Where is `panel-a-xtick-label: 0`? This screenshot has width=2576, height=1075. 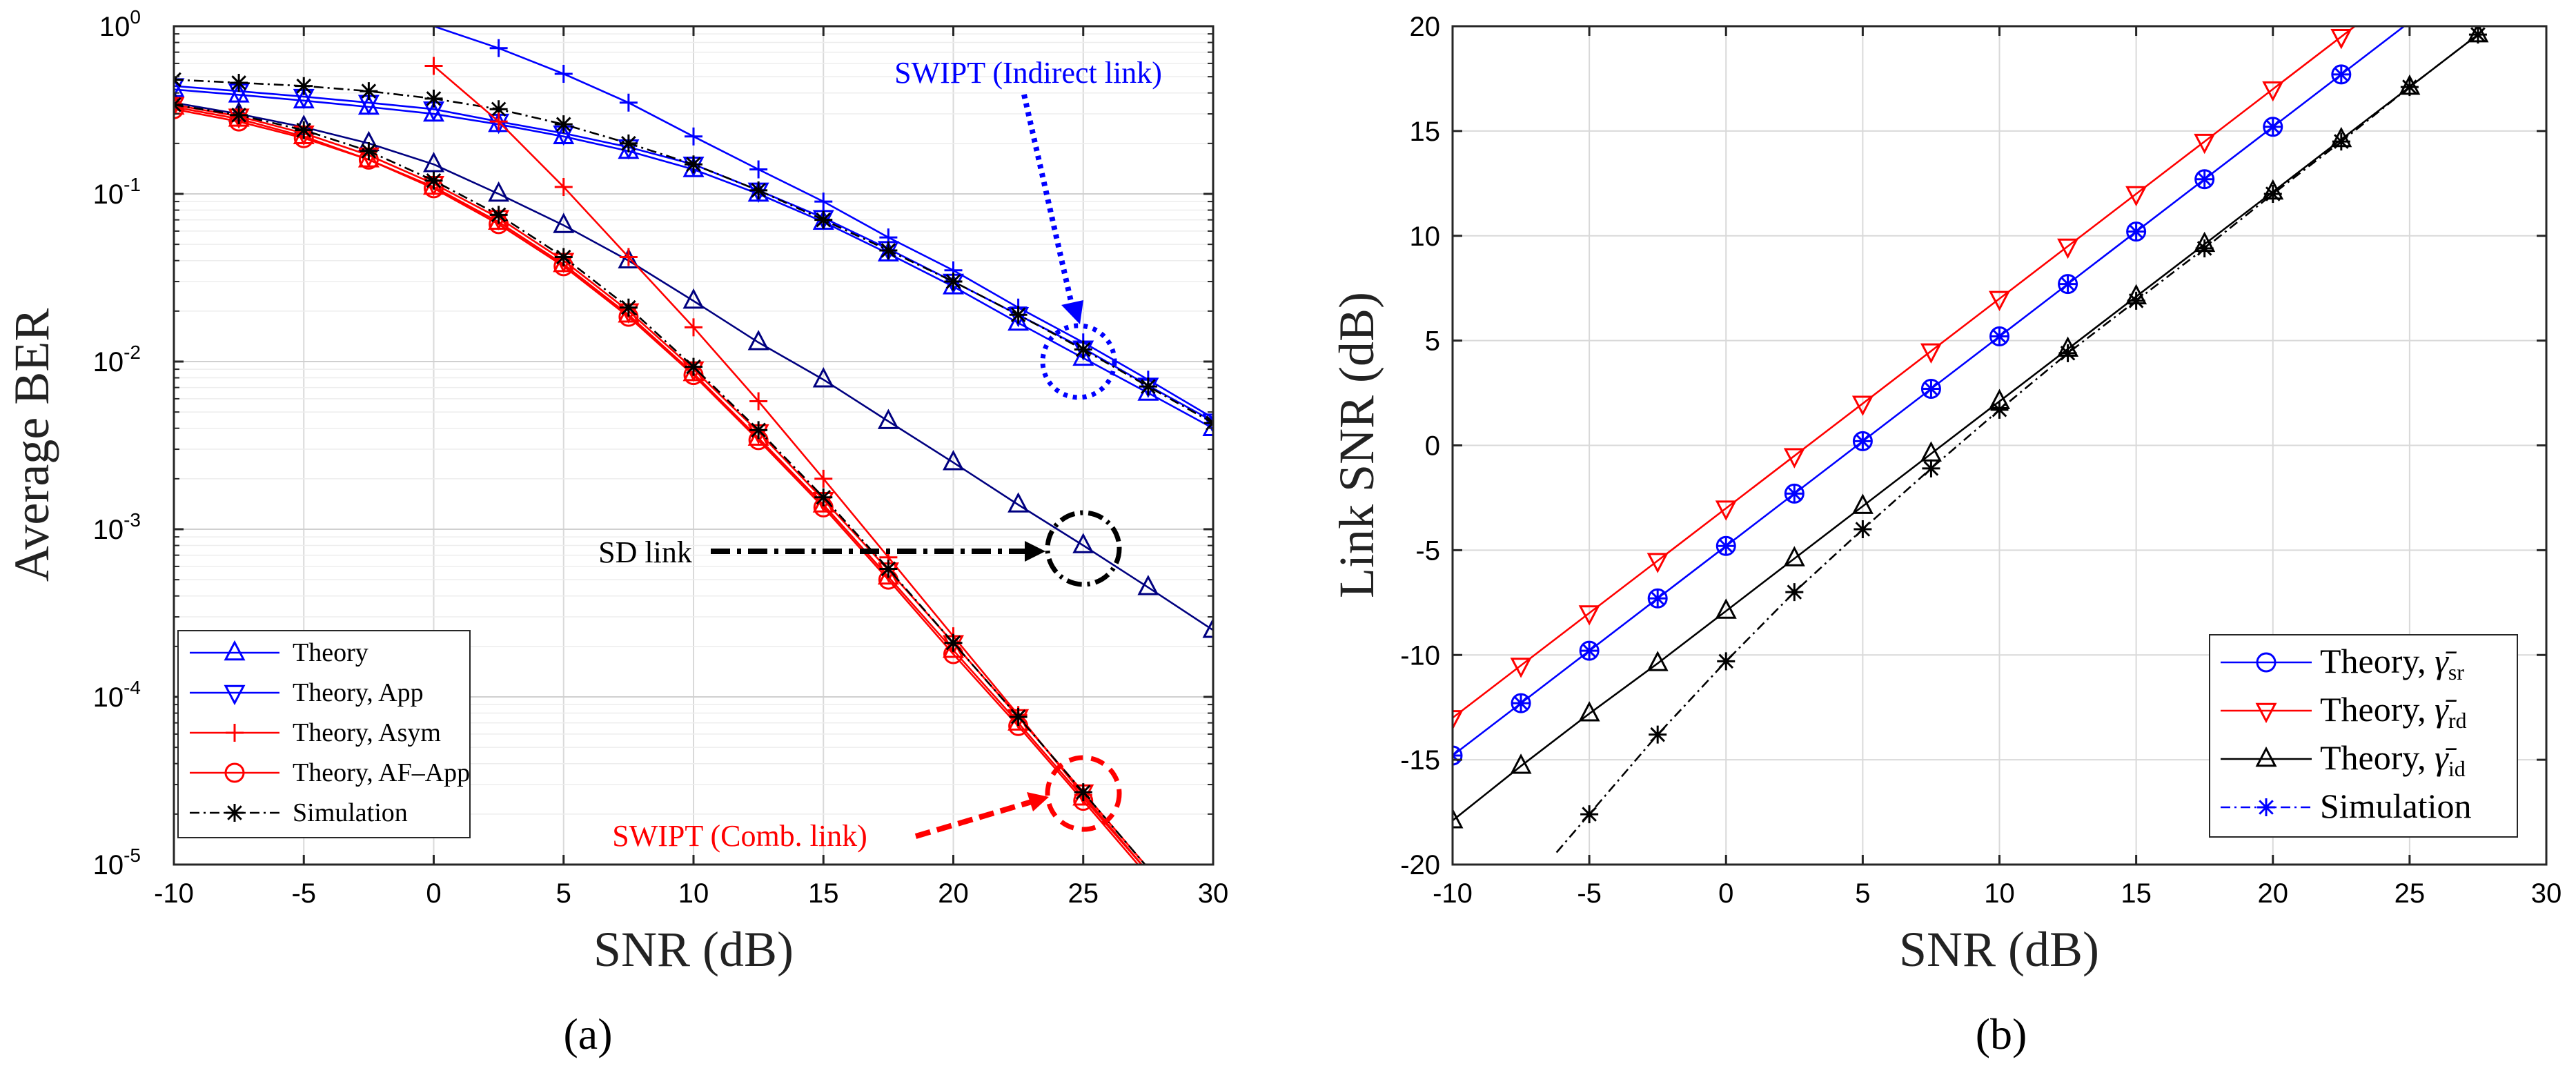 panel-a-xtick-label: 0 is located at coordinates (433, 893).